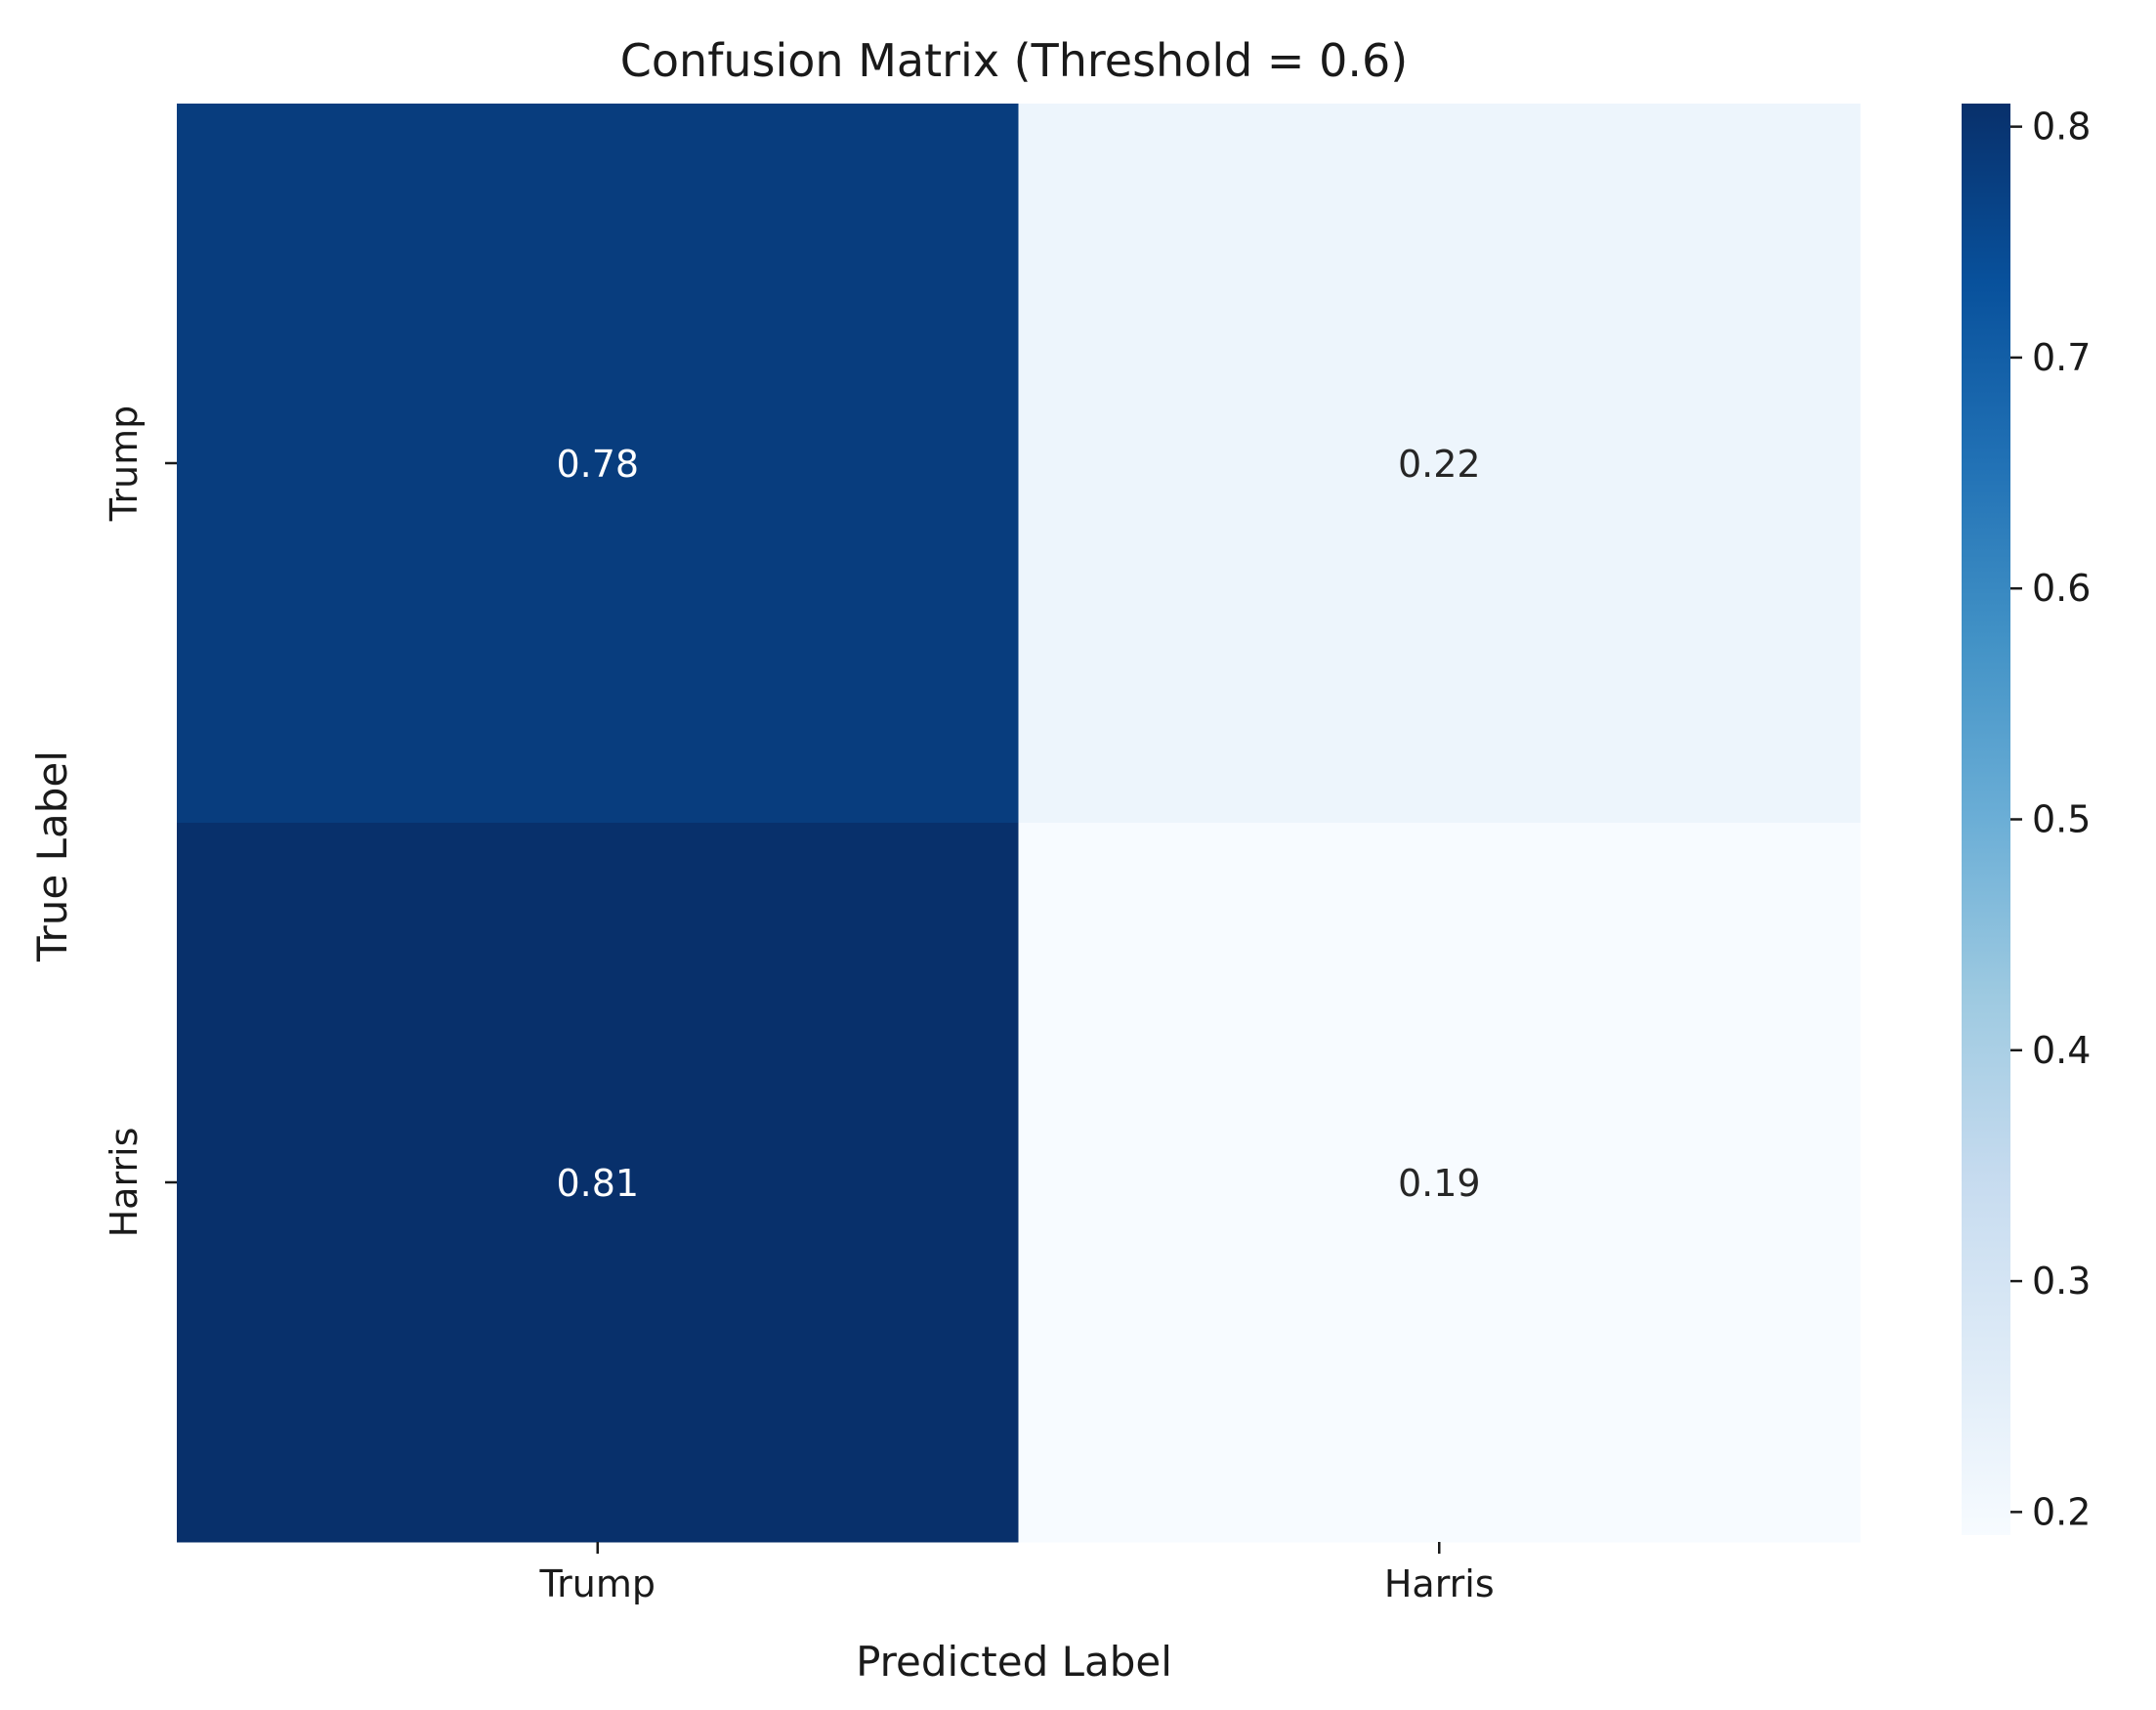  What do you see at coordinates (2061, 1281) in the screenshot?
I see `colorbar-tick-label-1: 0.3` at bounding box center [2061, 1281].